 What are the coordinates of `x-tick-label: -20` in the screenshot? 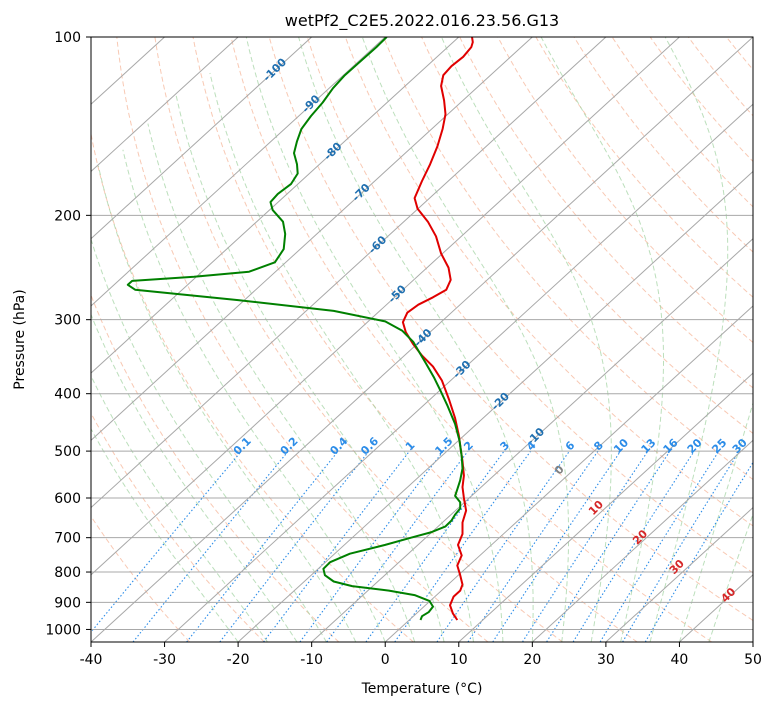 It's located at (238, 660).